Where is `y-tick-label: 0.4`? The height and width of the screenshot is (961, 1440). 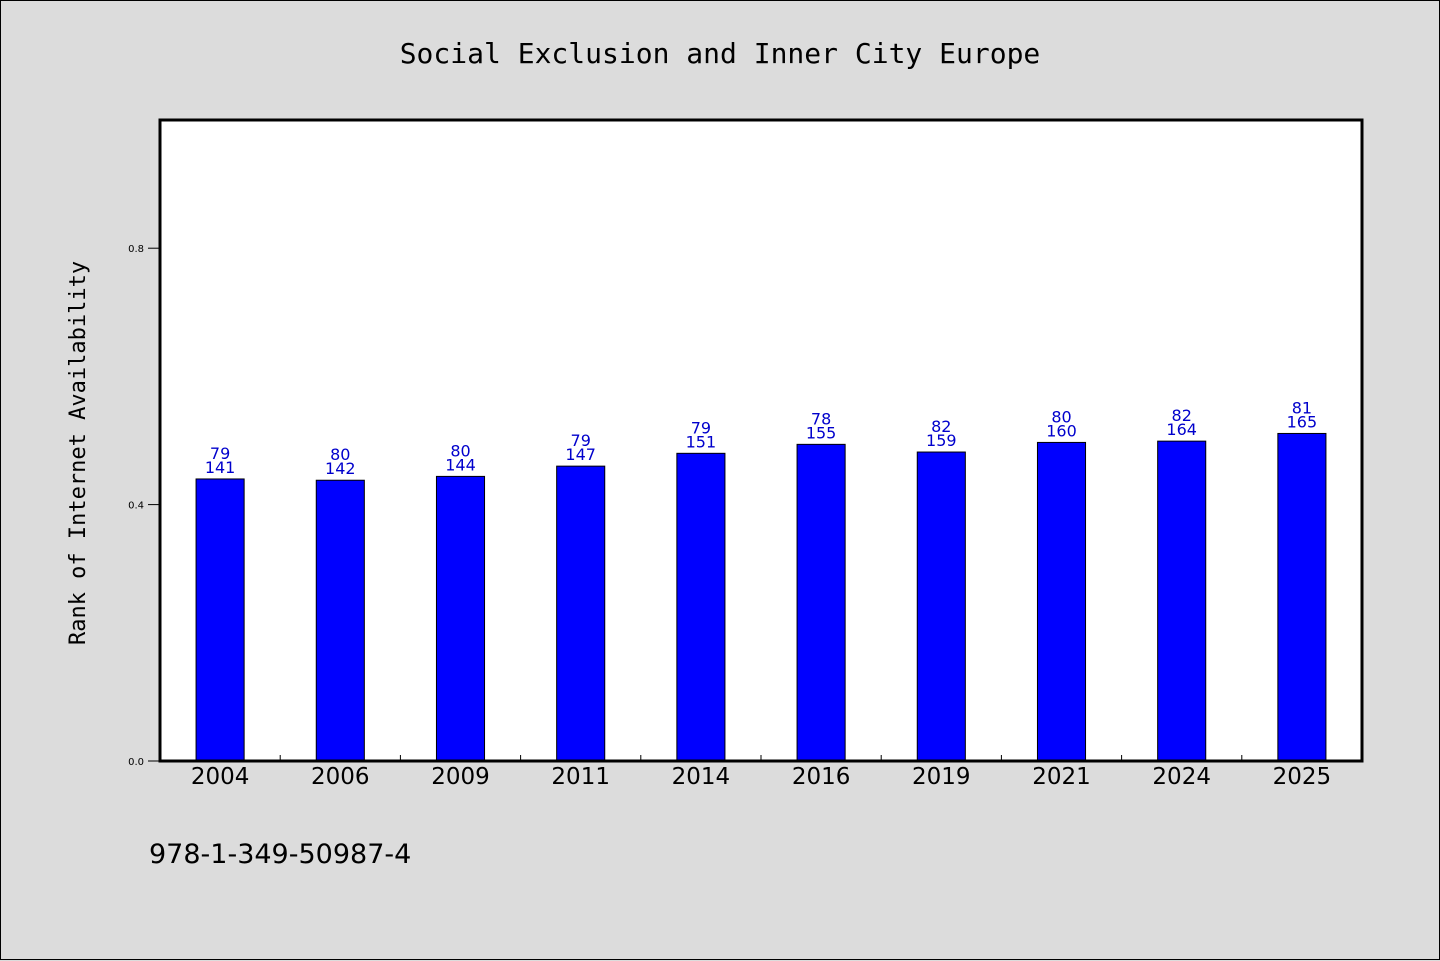
y-tick-label: 0.4 is located at coordinates (136, 506).